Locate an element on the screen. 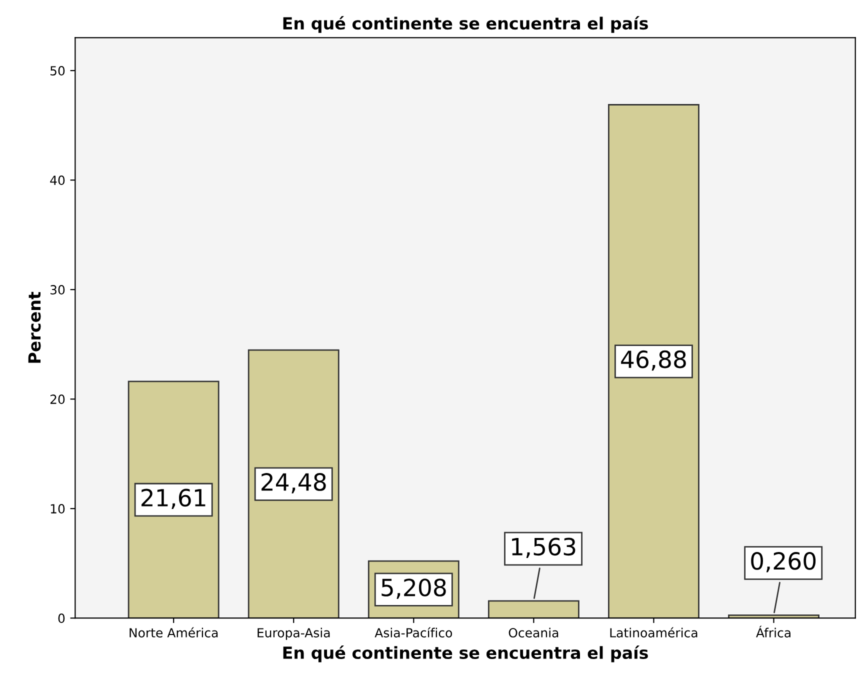 This screenshot has height=686, width=864. x-axis-title: En qué continente se encuentra el país is located at coordinates (465, 653).